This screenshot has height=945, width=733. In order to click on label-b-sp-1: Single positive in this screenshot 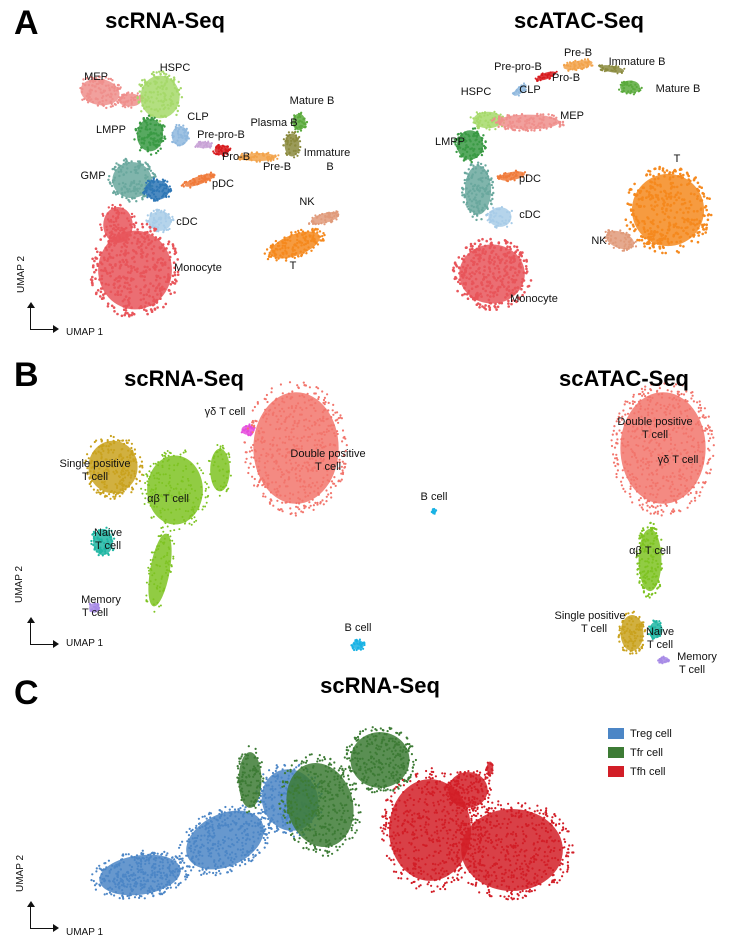, I will do `click(95, 464)`.